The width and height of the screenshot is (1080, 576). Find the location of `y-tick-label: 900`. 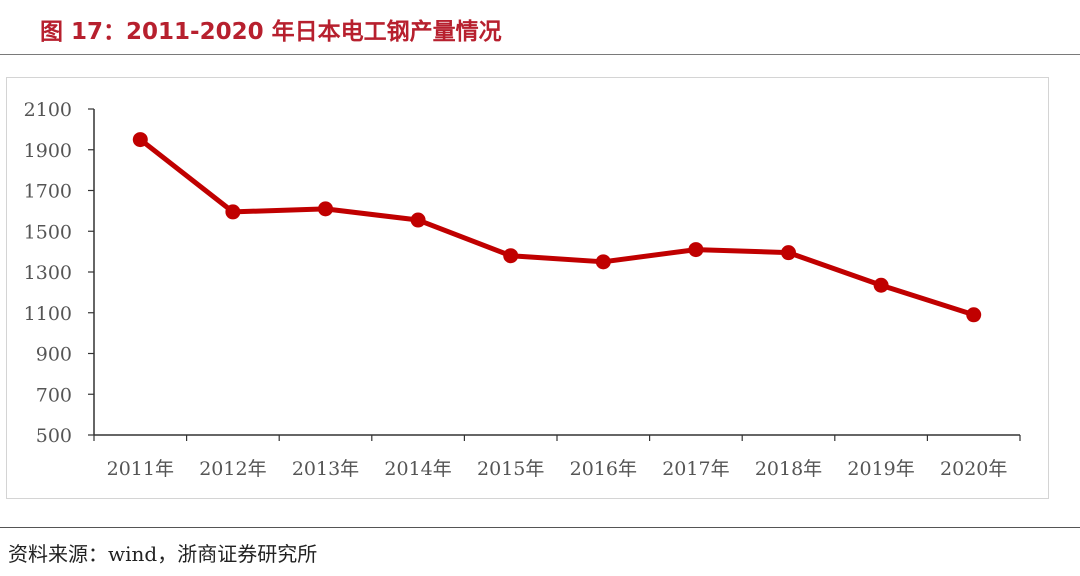

y-tick-label: 900 is located at coordinates (54, 355).